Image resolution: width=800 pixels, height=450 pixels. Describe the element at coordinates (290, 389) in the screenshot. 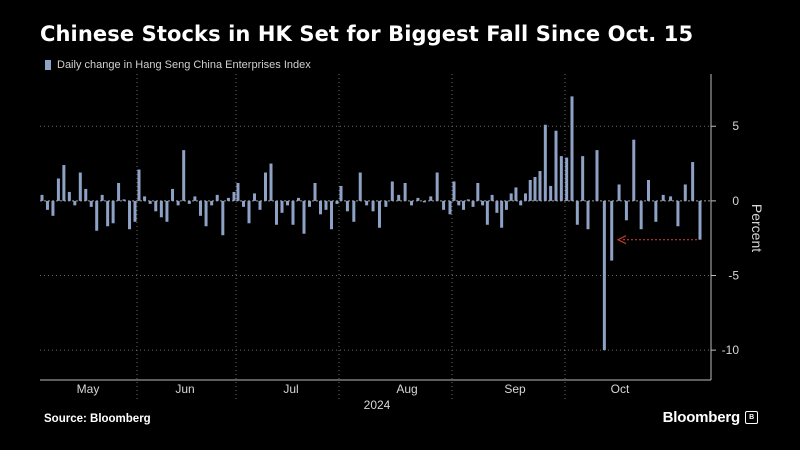

I see `x-tick-label: Jul` at that location.